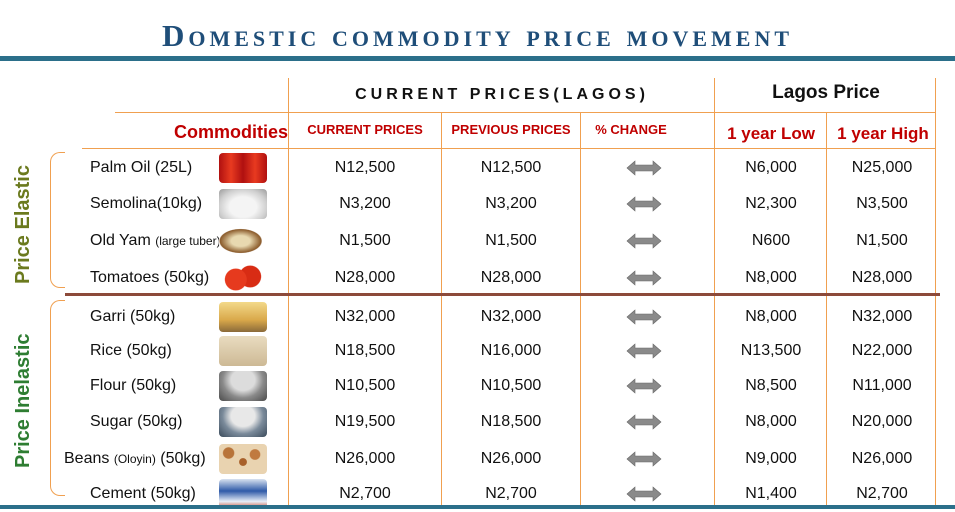 Image resolution: width=955 pixels, height=512 pixels. Describe the element at coordinates (365, 277) in the screenshot. I see `current-price: N28,000` at that location.